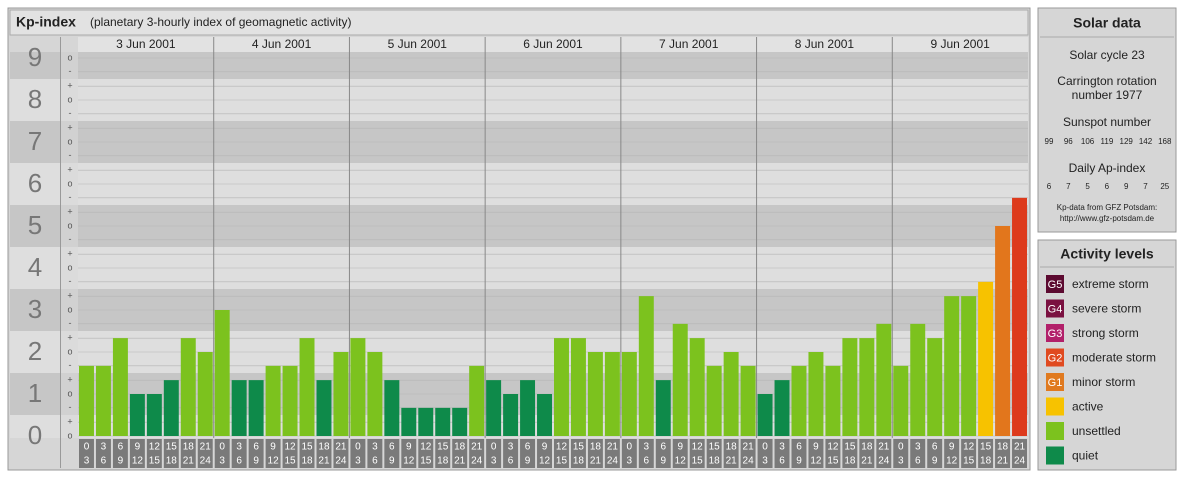  Describe the element at coordinates (1107, 120) in the screenshot. I see `solar-panel` at that location.